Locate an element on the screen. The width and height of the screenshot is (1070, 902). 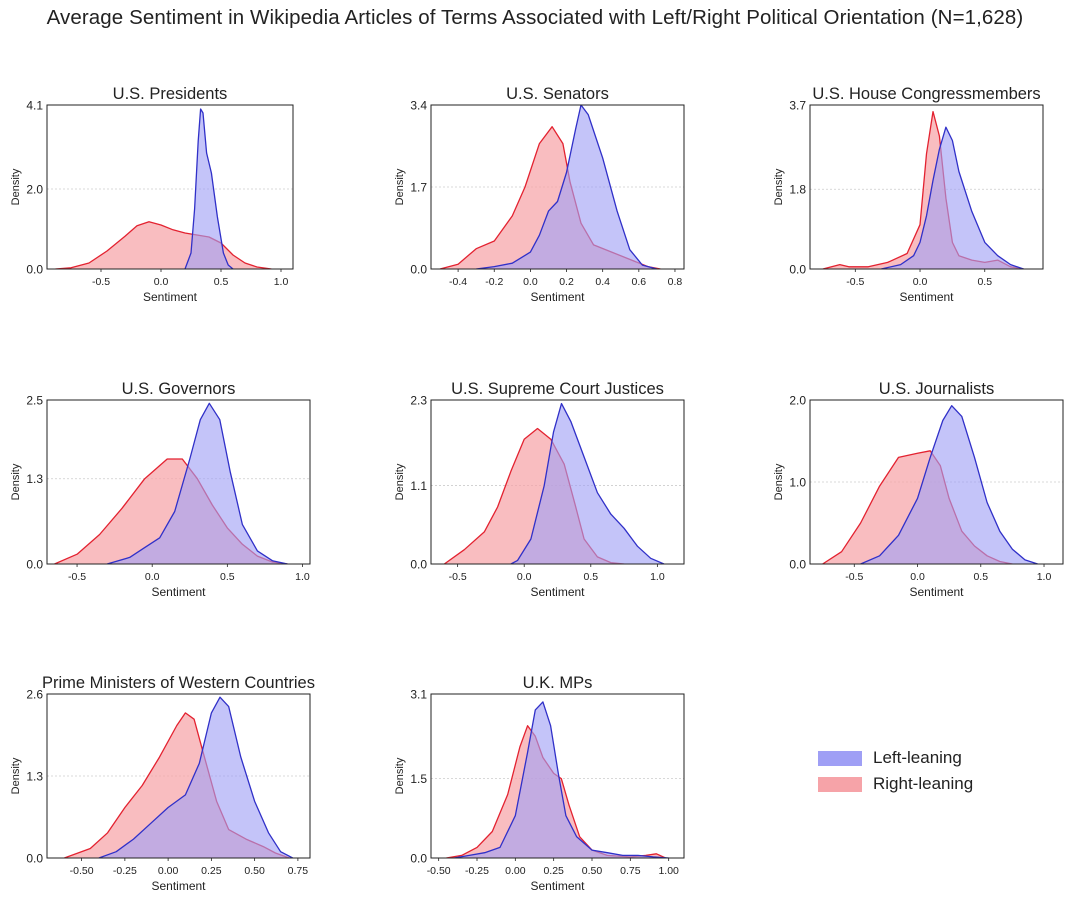
y-tick-label: 1.1 is located at coordinates (418, 486).